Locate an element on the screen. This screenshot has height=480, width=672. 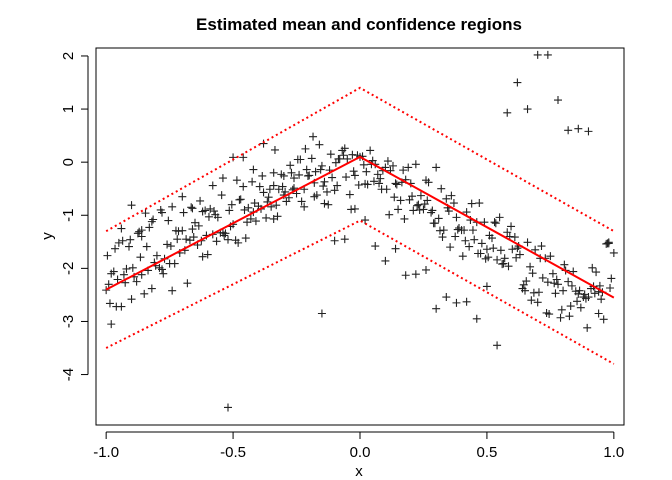
y-axis-label: y is located at coordinates (47, 236).